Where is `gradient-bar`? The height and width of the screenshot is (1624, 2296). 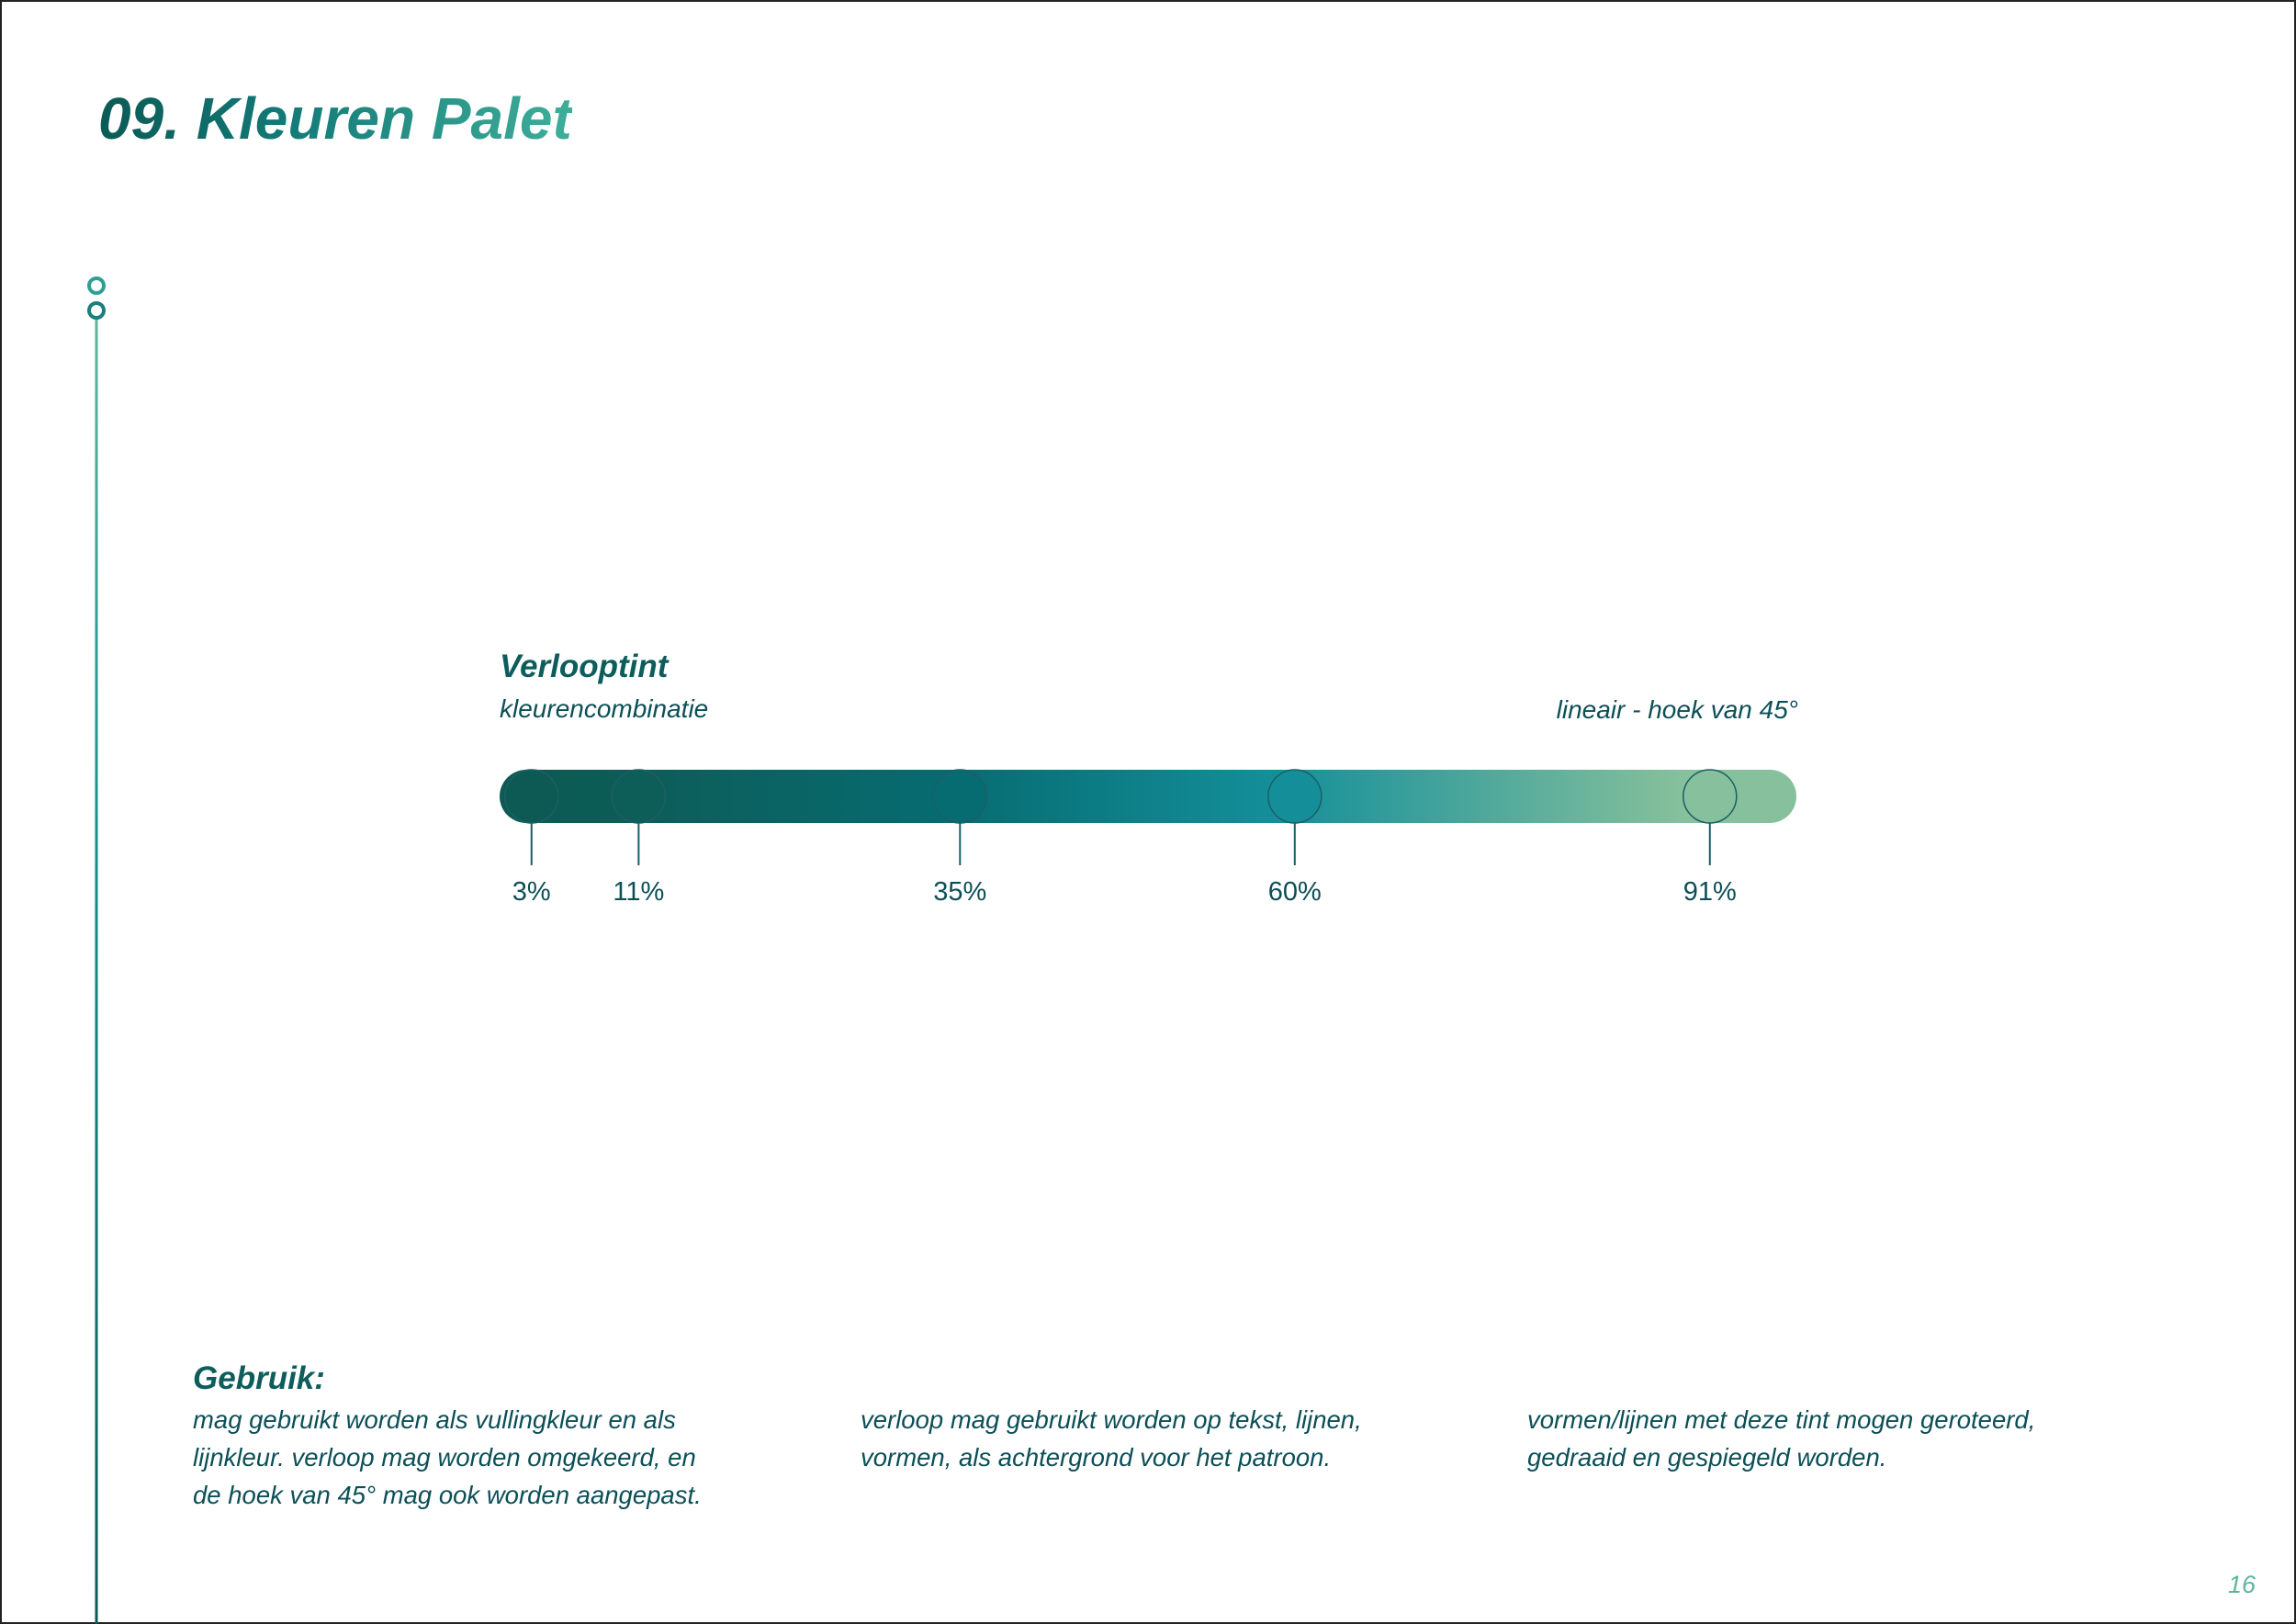
gradient-bar is located at coordinates (1148, 796).